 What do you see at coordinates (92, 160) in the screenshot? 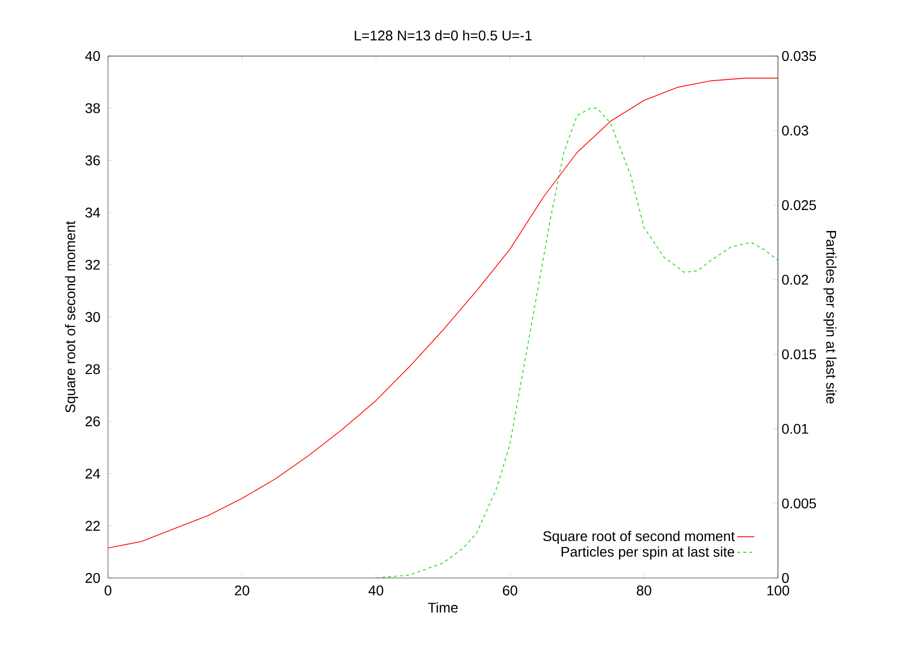
I see `y-tick-label: 36` at bounding box center [92, 160].